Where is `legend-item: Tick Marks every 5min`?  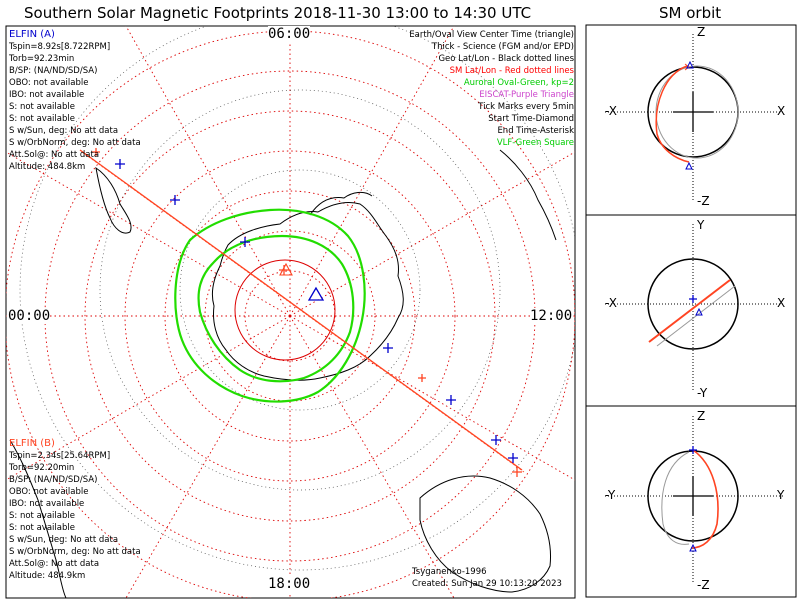 legend-item: Tick Marks every 5min is located at coordinates (526, 107).